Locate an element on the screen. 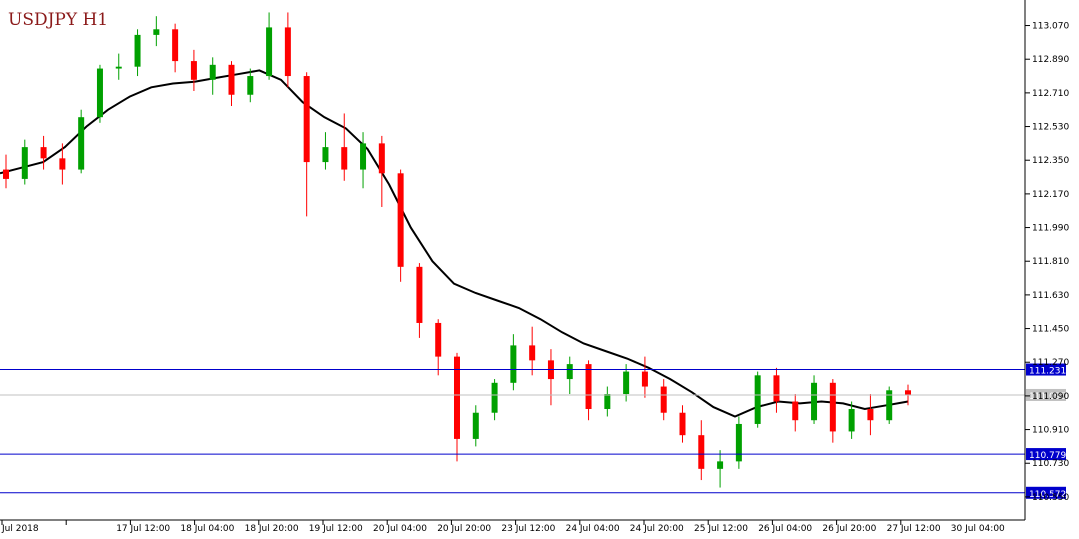 The height and width of the screenshot is (539, 1079). chart-title: USDJPY H1 is located at coordinates (58, 20).